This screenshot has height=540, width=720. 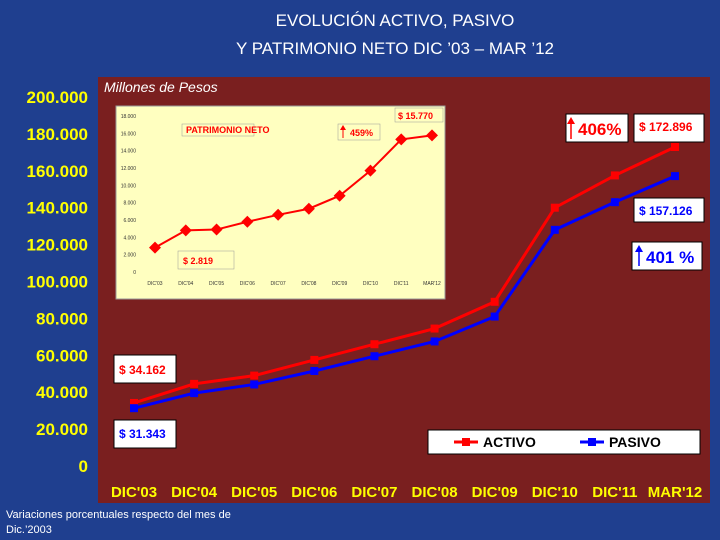 What do you see at coordinates (432, 284) in the screenshot?
I see `inset-x-tick-label: MAR'12` at bounding box center [432, 284].